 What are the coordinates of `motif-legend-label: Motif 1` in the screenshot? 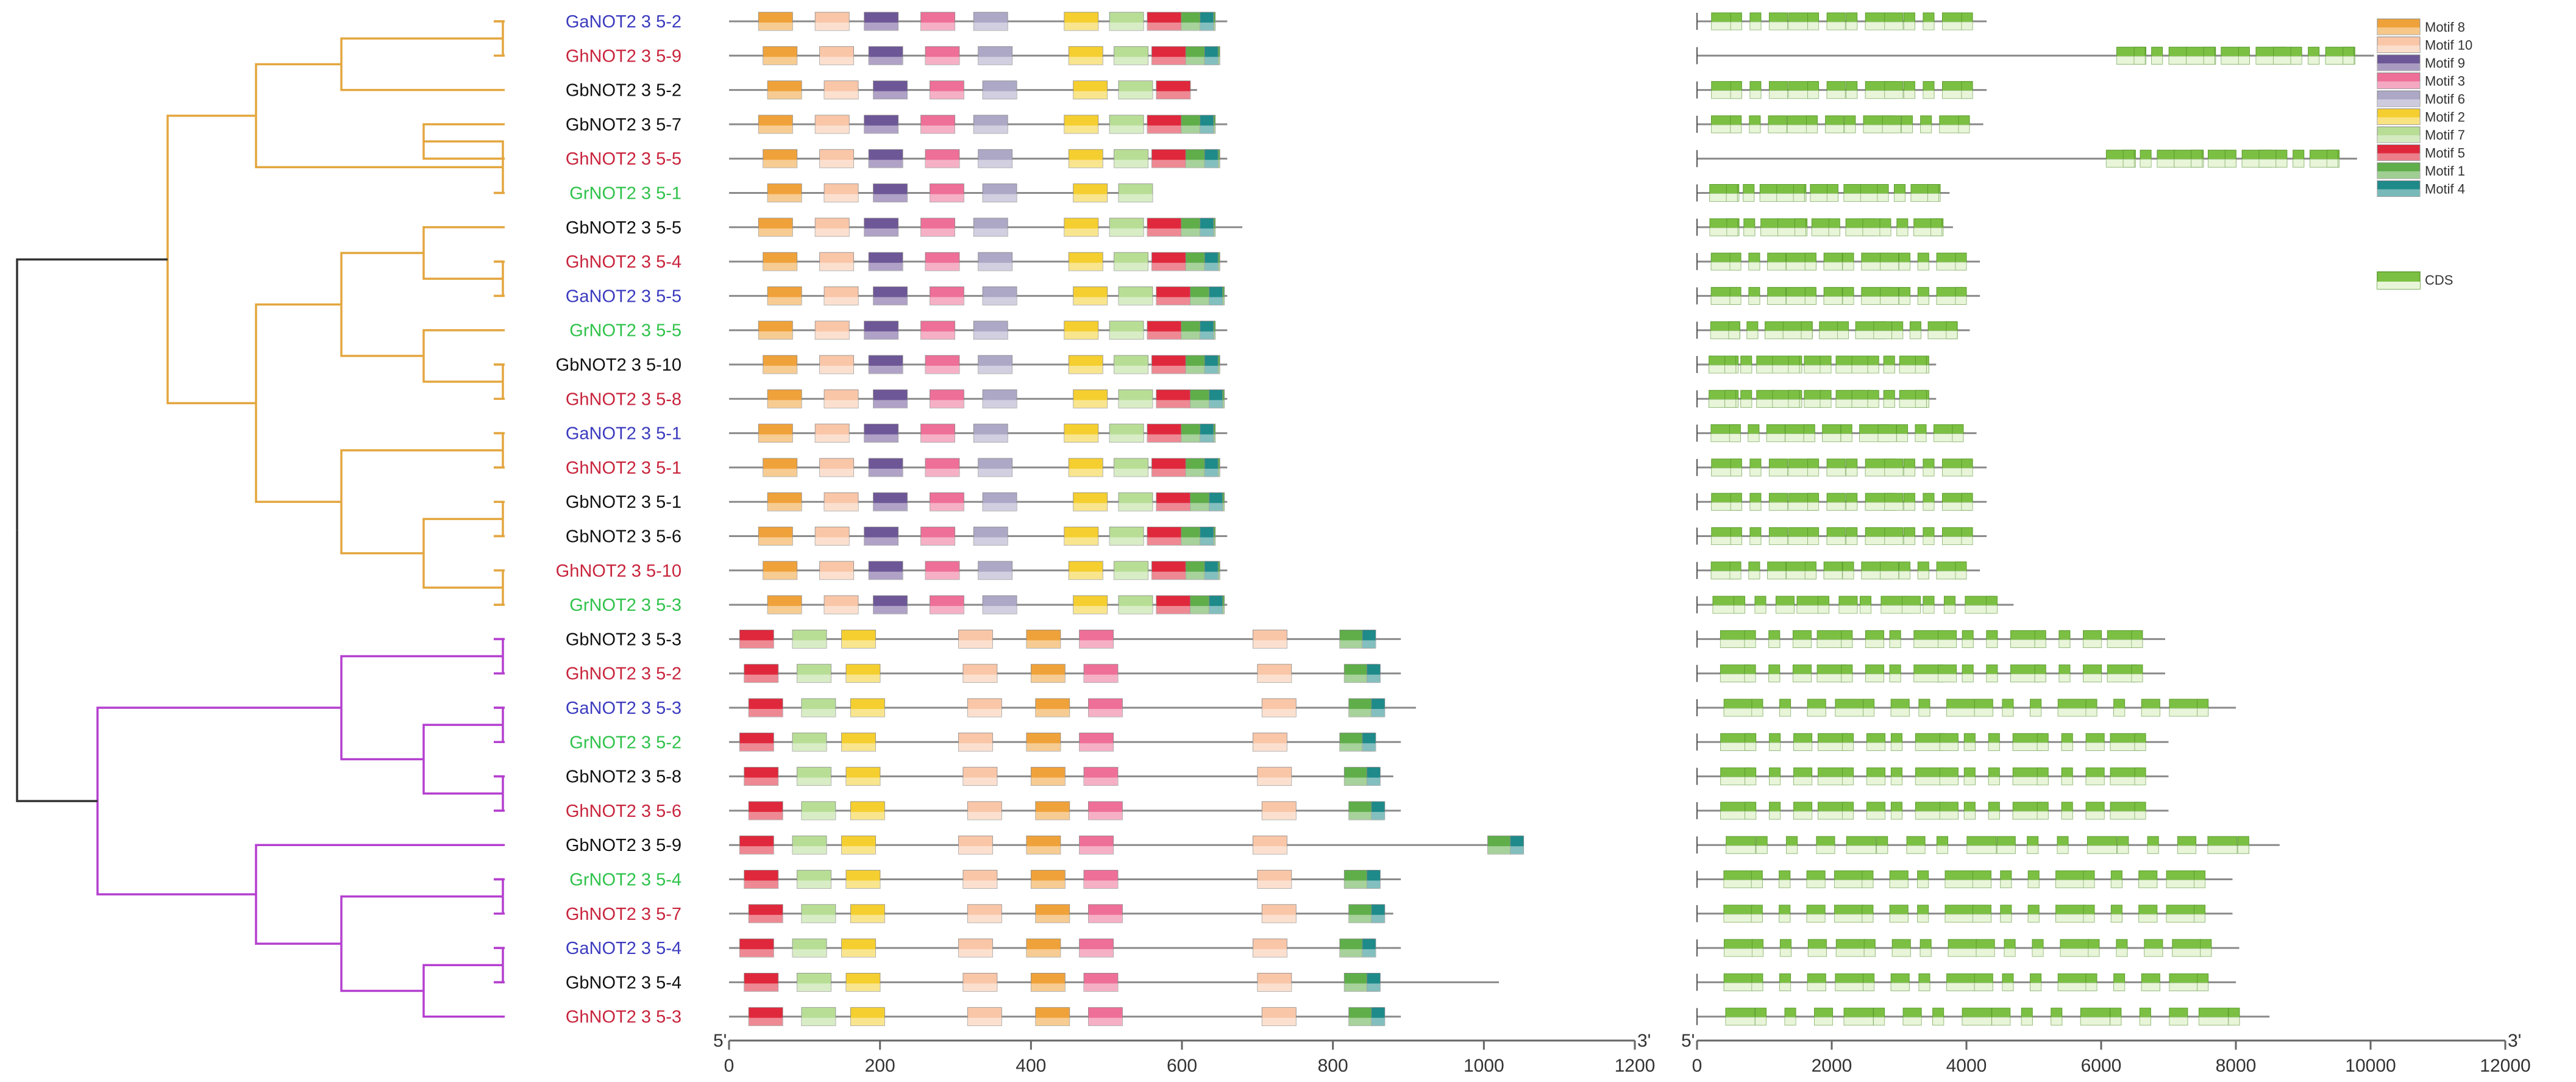 It's located at (2445, 171).